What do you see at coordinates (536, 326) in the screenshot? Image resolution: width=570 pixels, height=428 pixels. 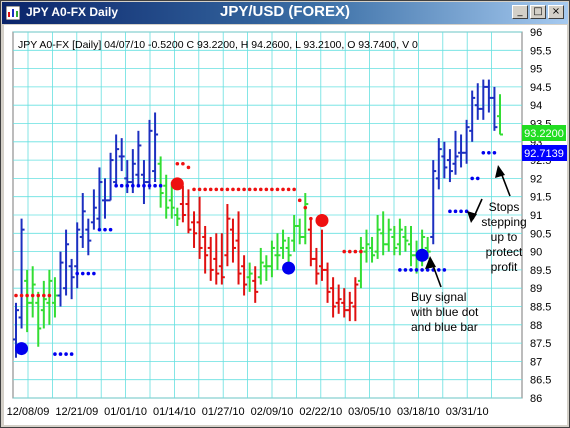 I see `y-tick-label: 88` at bounding box center [536, 326].